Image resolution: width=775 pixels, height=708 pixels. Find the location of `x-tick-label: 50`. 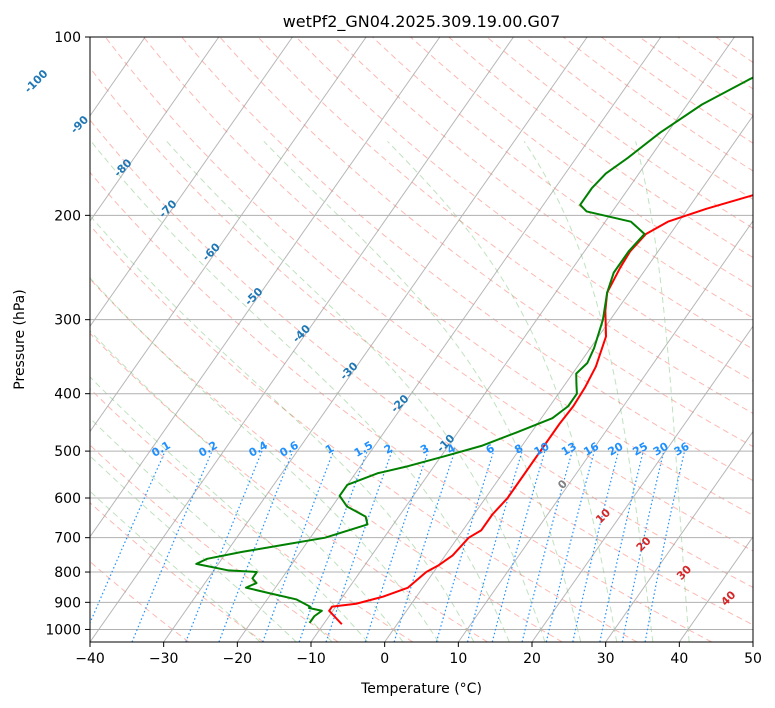

x-tick-label: 50 is located at coordinates (753, 659).